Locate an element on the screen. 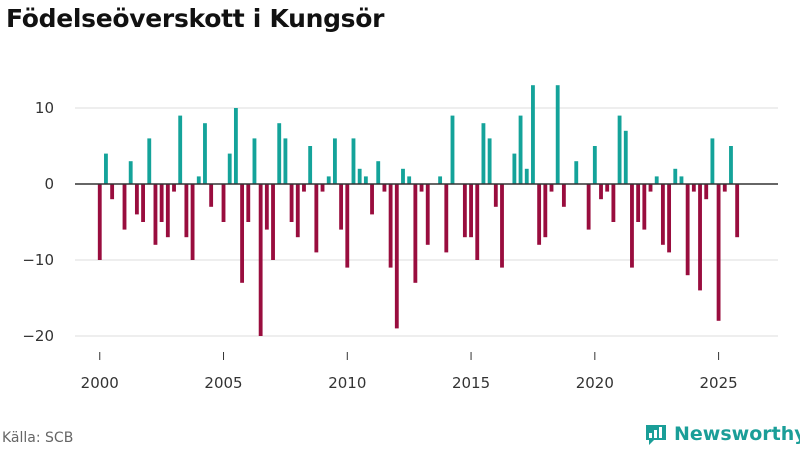 This screenshot has height=450, width=800. newsworthy-logo: Newsworthy is located at coordinates (722, 434).